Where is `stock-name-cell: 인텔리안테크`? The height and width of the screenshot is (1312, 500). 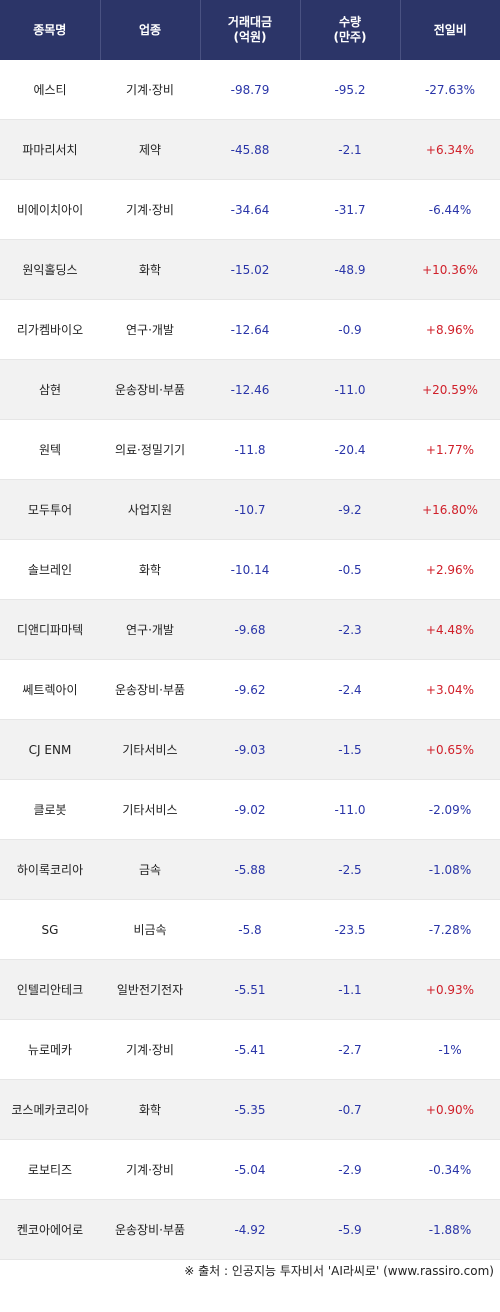 stock-name-cell: 인텔리안테크 is located at coordinates (50, 989).